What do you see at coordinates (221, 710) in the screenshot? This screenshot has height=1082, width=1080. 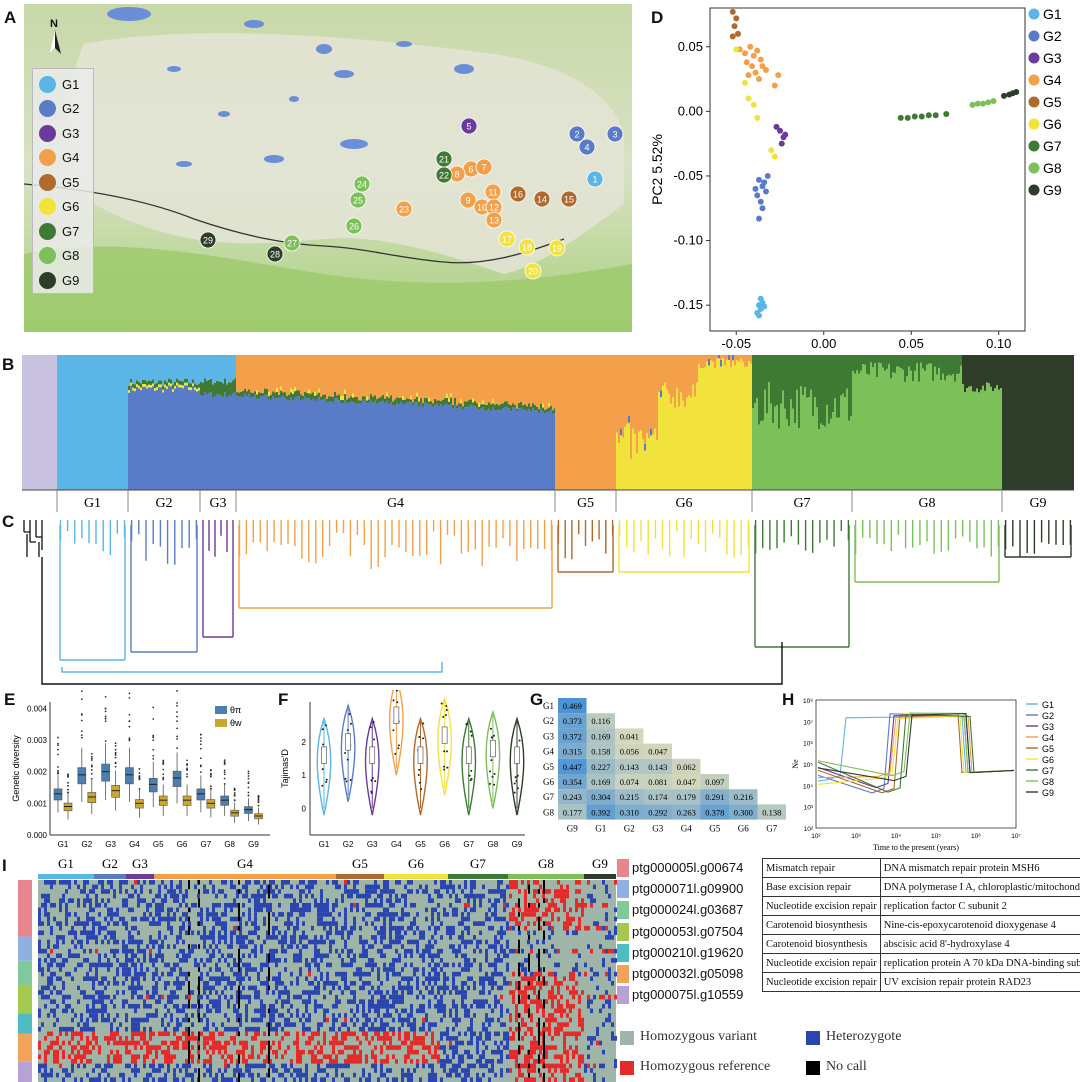 I see `e-legend-swatch` at bounding box center [221, 710].